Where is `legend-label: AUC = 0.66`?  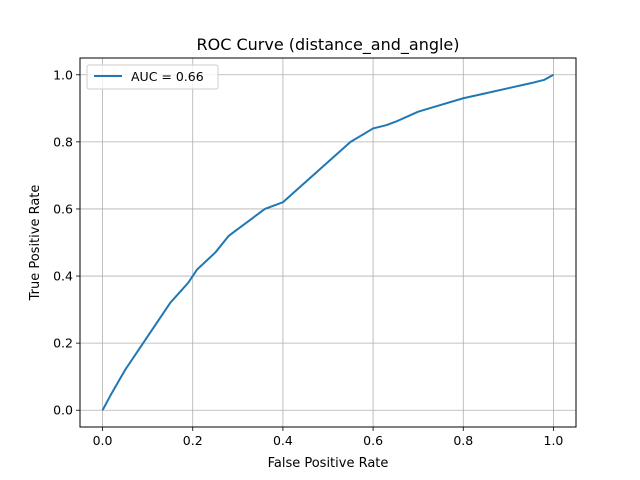 legend-label: AUC = 0.66 is located at coordinates (167, 76).